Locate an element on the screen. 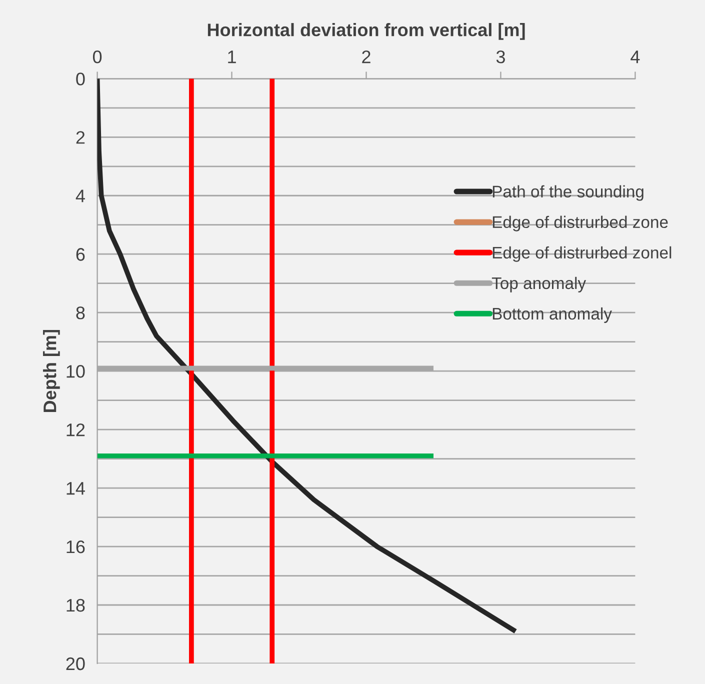 The width and height of the screenshot is (705, 684). x-tick-label: 0 is located at coordinates (97, 57).